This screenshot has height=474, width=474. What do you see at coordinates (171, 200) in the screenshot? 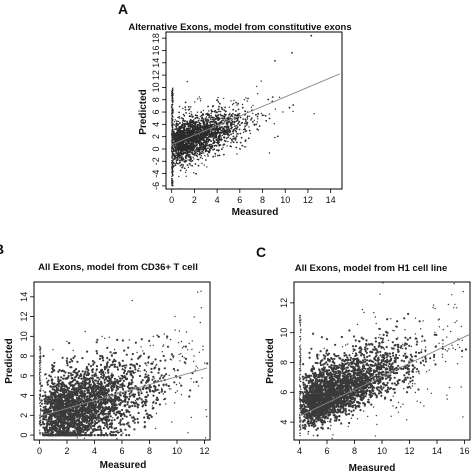
I see `panel-a-xtick-label: 0` at bounding box center [171, 200].